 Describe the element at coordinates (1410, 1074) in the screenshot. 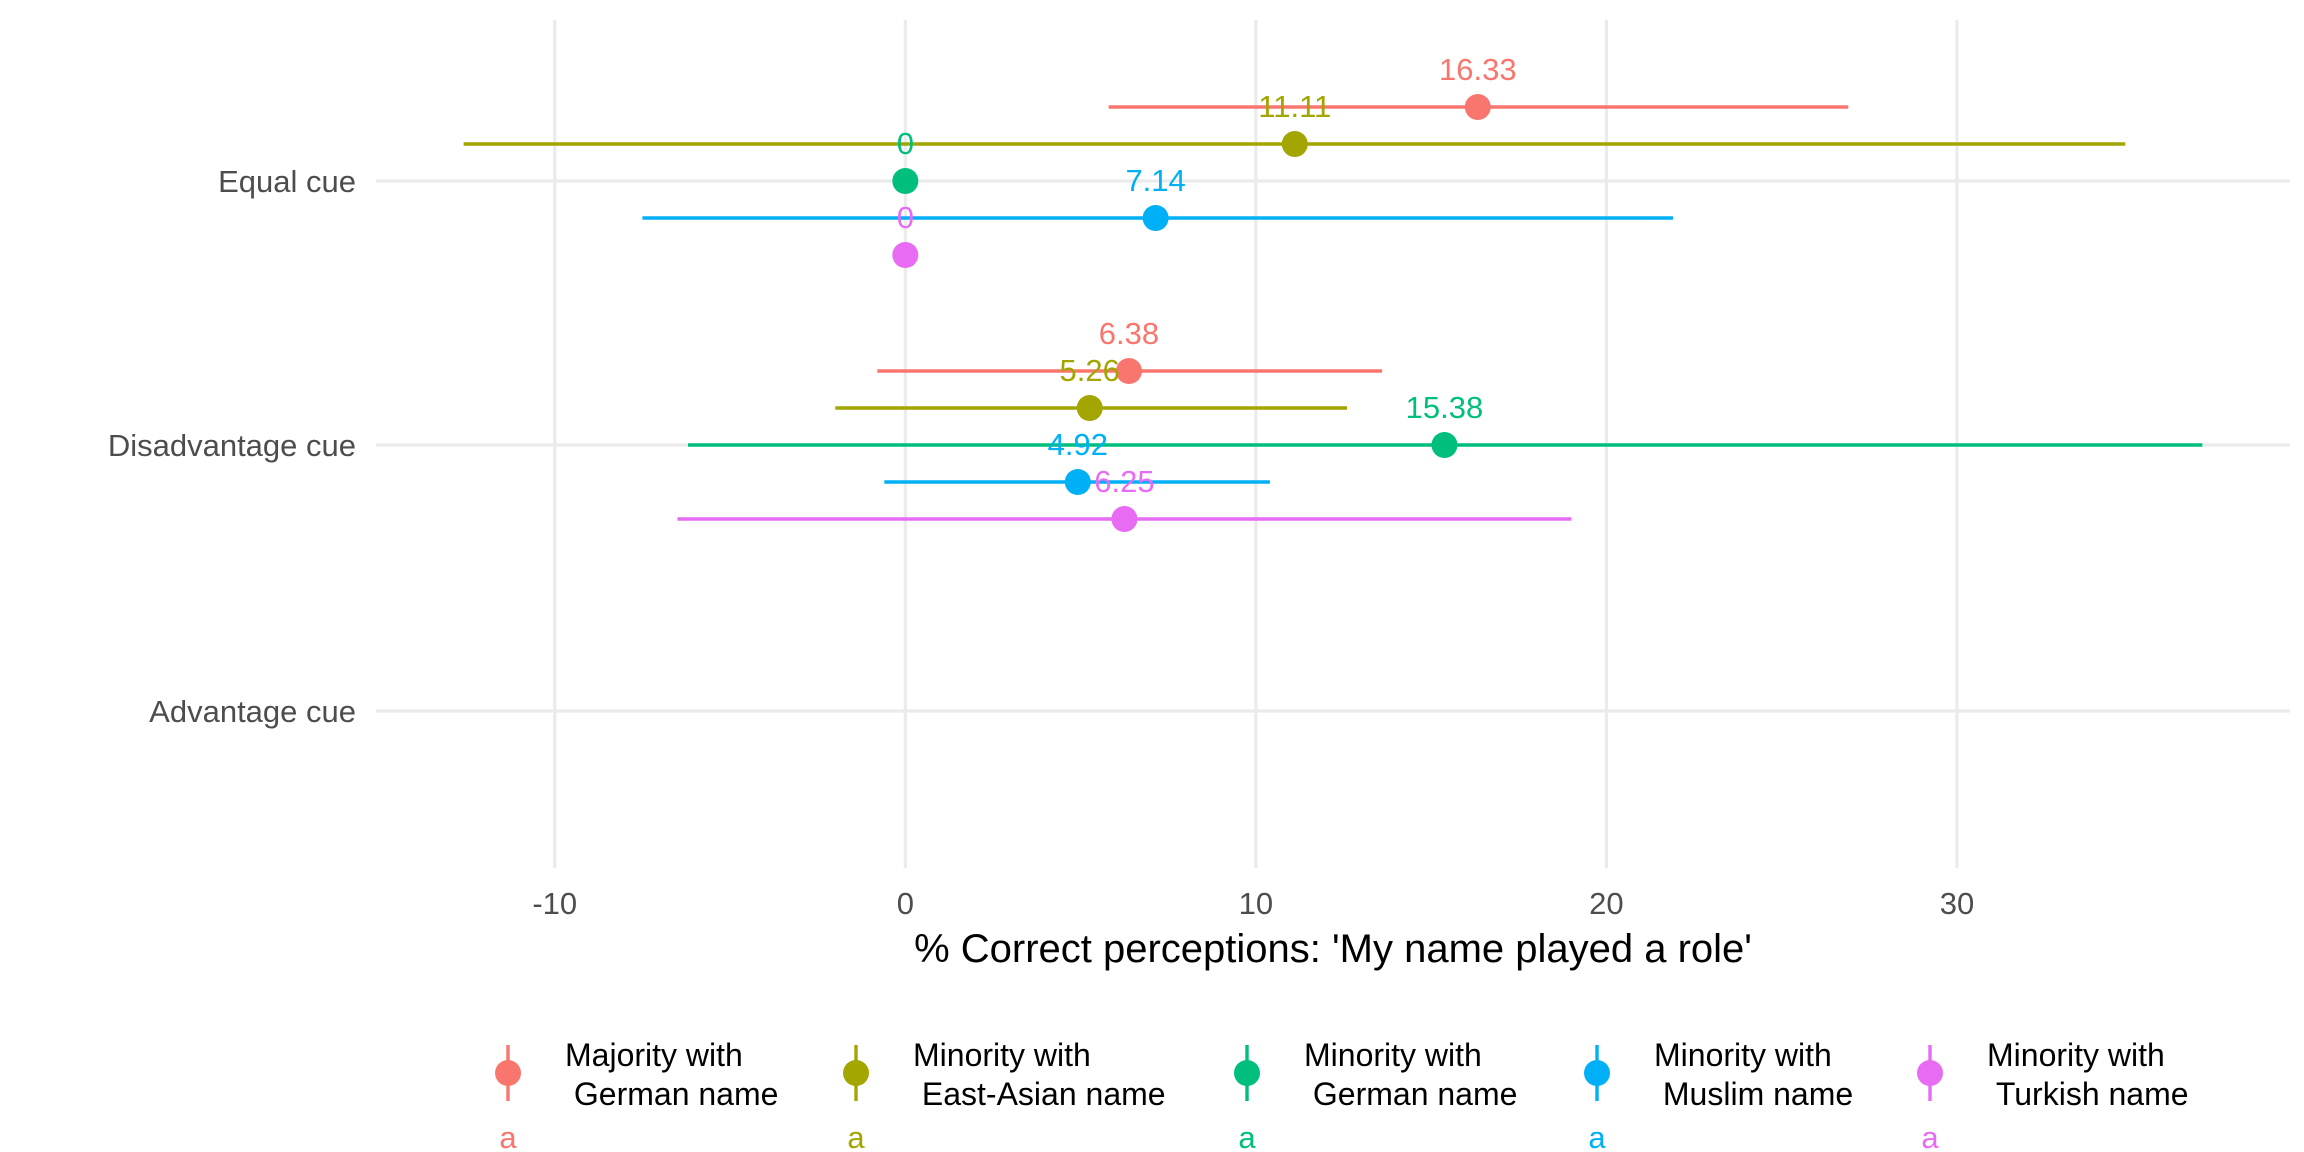

I see `legend-label: Minority with German name` at that location.